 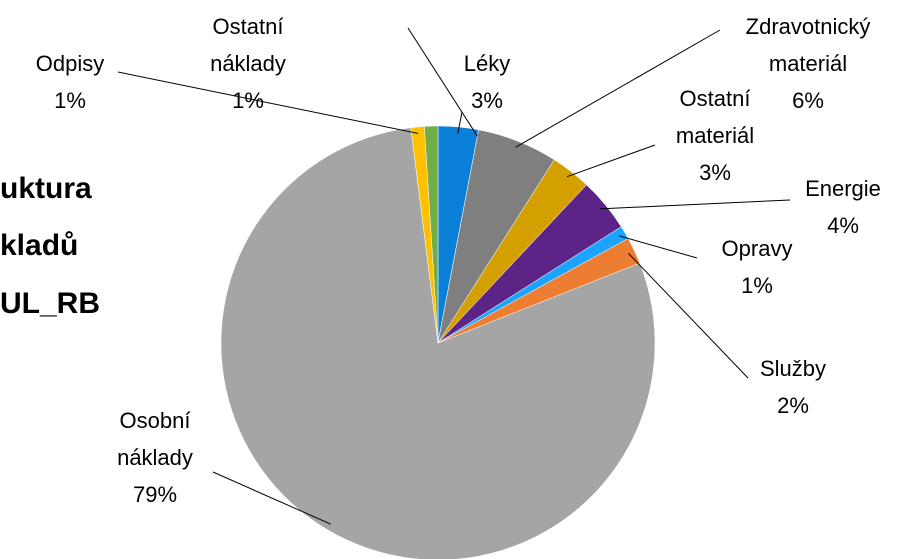 I want to click on slice-value-label: 79%, so click(x=155, y=494).